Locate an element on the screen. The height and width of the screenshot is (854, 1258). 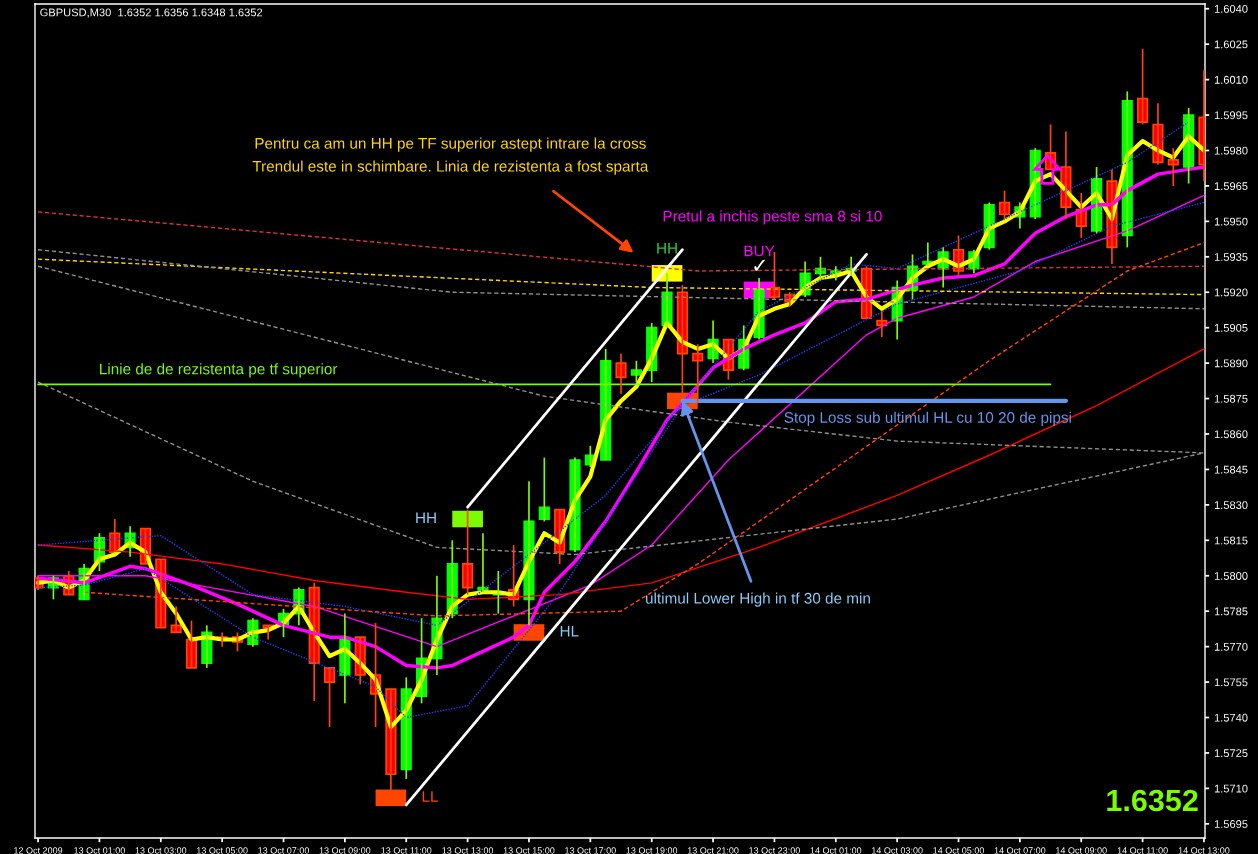
y-tick-label: 1.5725 is located at coordinates (1231, 753).